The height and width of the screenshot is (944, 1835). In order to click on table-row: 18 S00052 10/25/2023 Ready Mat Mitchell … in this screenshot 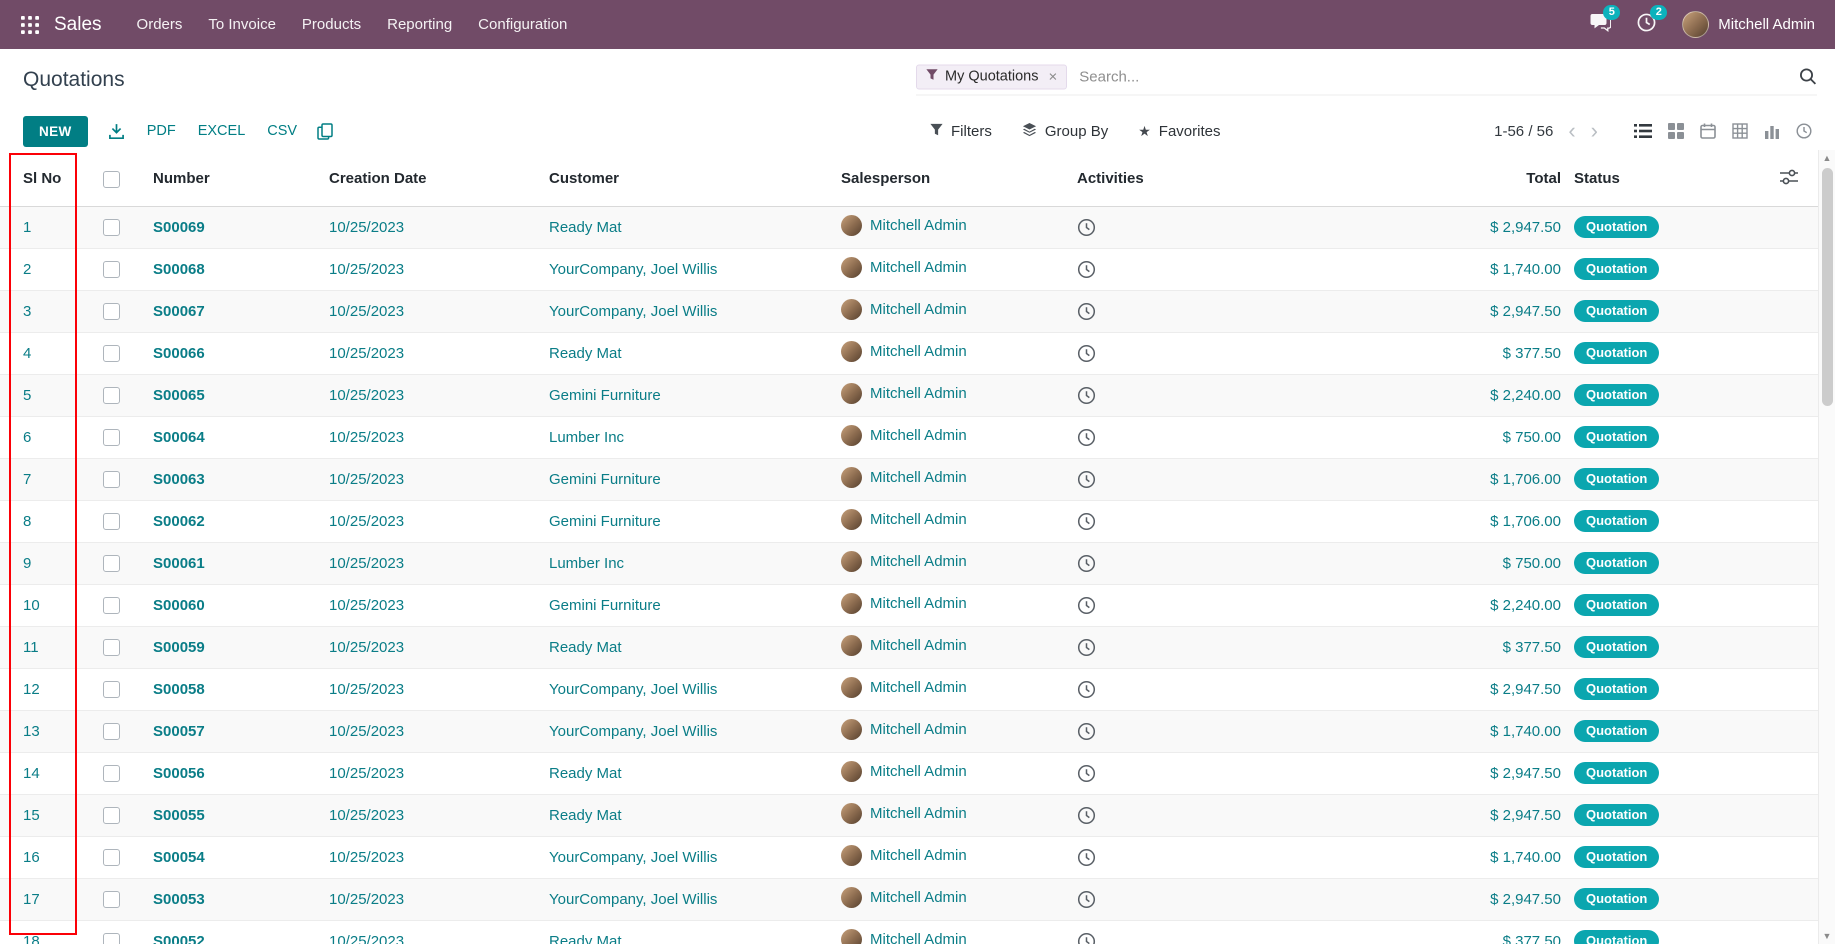, I will do `click(909, 931)`.